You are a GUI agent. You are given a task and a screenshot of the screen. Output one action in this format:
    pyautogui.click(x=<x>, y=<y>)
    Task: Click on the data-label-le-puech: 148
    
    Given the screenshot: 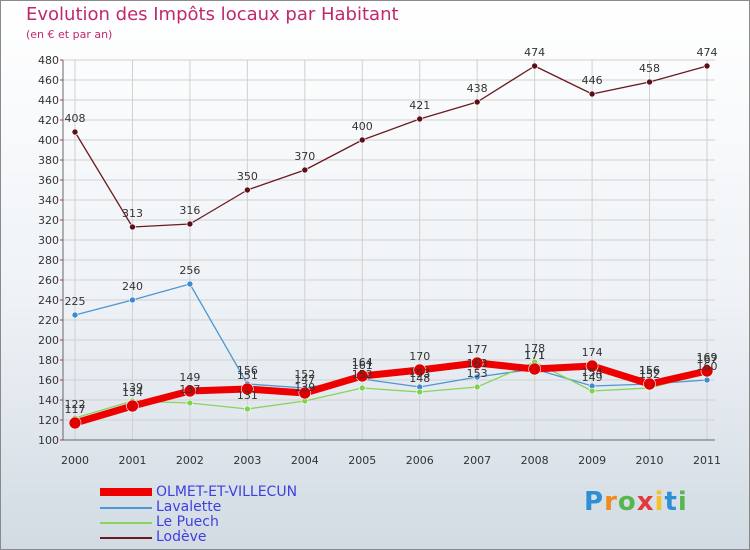 What is the action you would take?
    pyautogui.click(x=419, y=378)
    